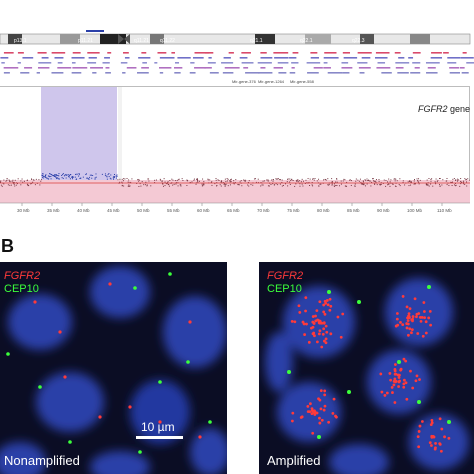 Image resolution: width=474 pixels, height=474 pixels. What do you see at coordinates (256, 41) in the screenshot?
I see `ideogram-band-label: q21.1` at bounding box center [256, 41].